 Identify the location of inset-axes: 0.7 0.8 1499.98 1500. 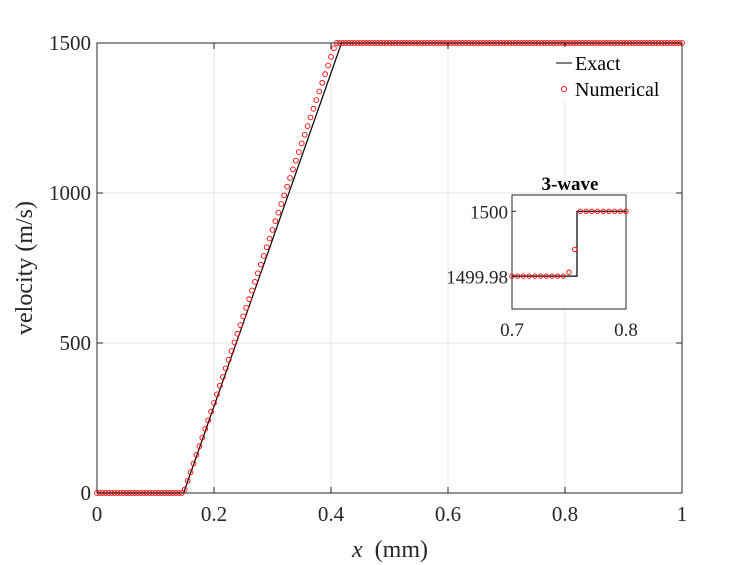
(542, 271).